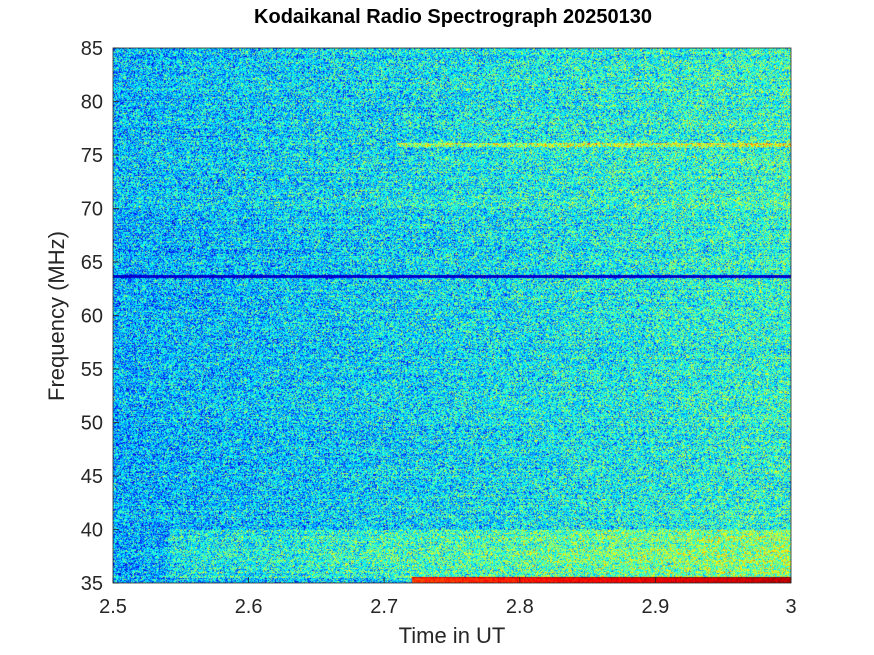 Image resolution: width=874 pixels, height=655 pixels. What do you see at coordinates (92, 584) in the screenshot?
I see `y-tick-label: 35` at bounding box center [92, 584].